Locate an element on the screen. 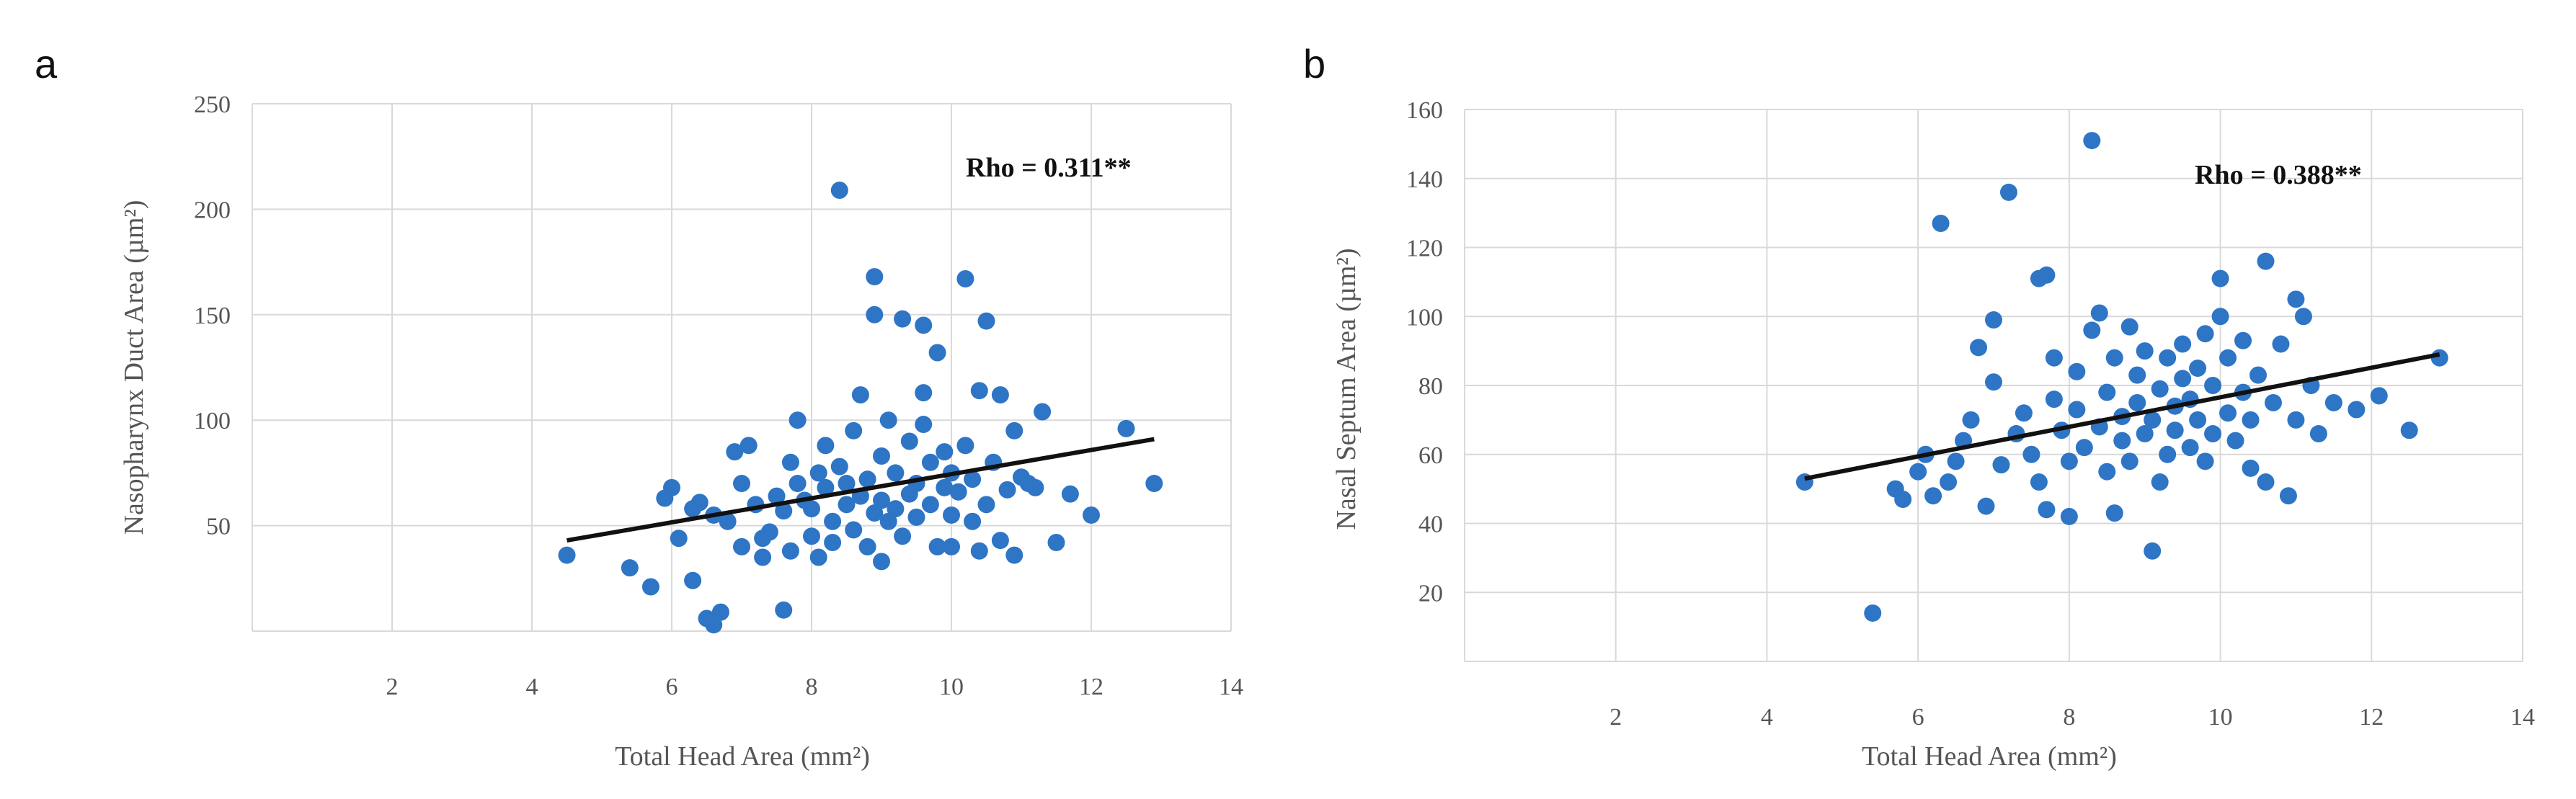 Image resolution: width=2576 pixels, height=799 pixels. y-tick-label-b: 100 is located at coordinates (1424, 318).